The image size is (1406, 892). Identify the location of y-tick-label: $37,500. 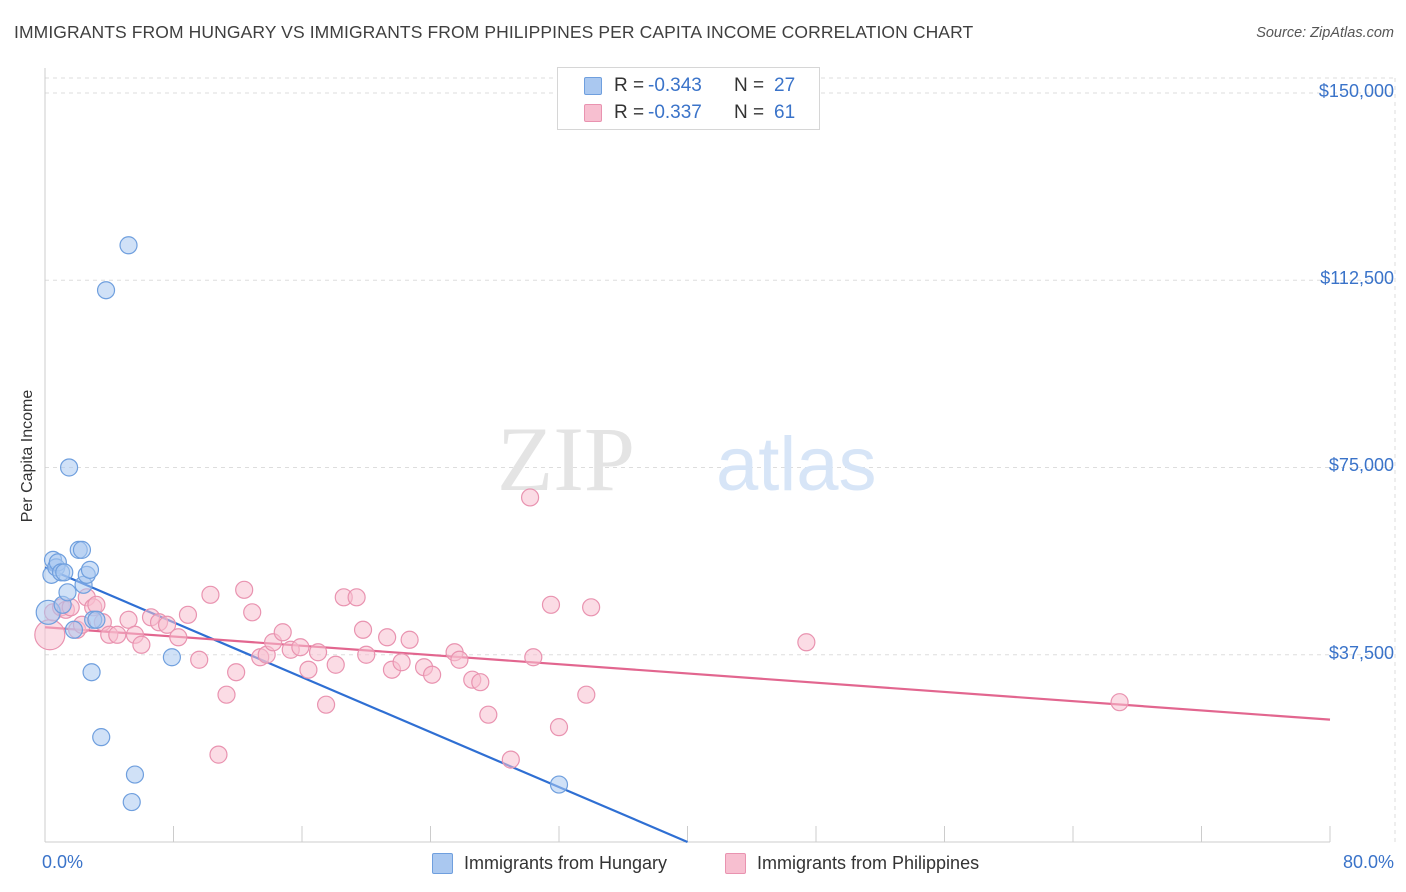
(1361, 652).